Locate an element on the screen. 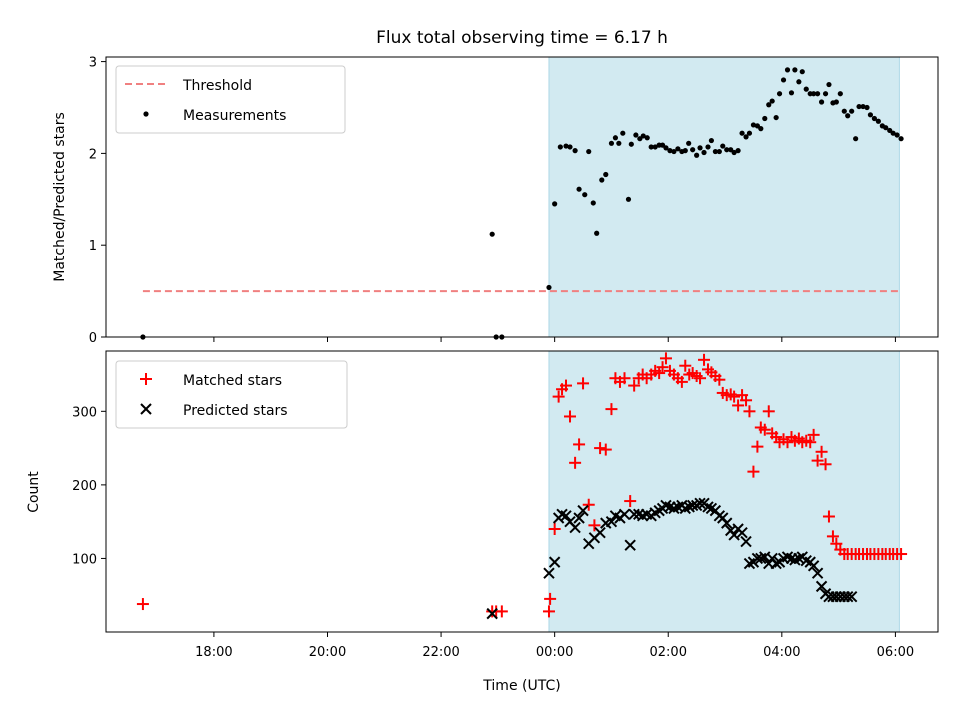 This screenshot has height=720, width=960. bottom-observing-span is located at coordinates (724, 491).